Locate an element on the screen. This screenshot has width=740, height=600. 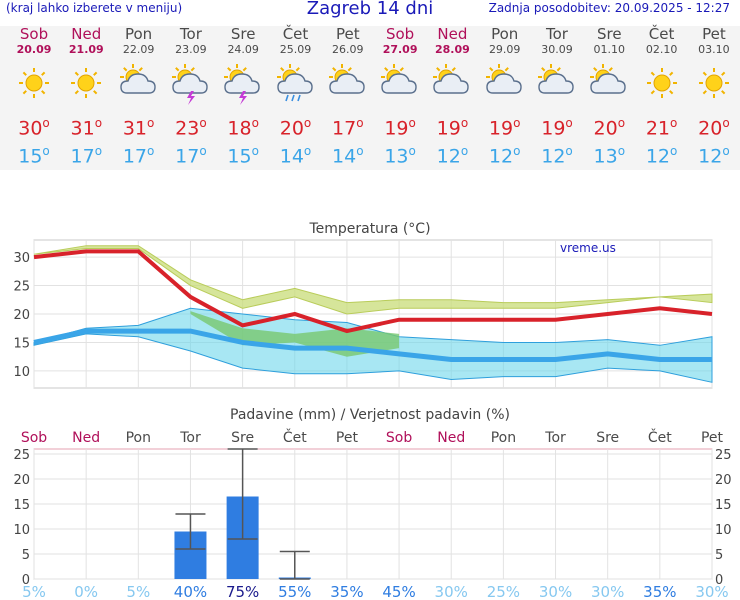
day-column: Ned 28.09 19o 12o is located at coordinates (452, 96).